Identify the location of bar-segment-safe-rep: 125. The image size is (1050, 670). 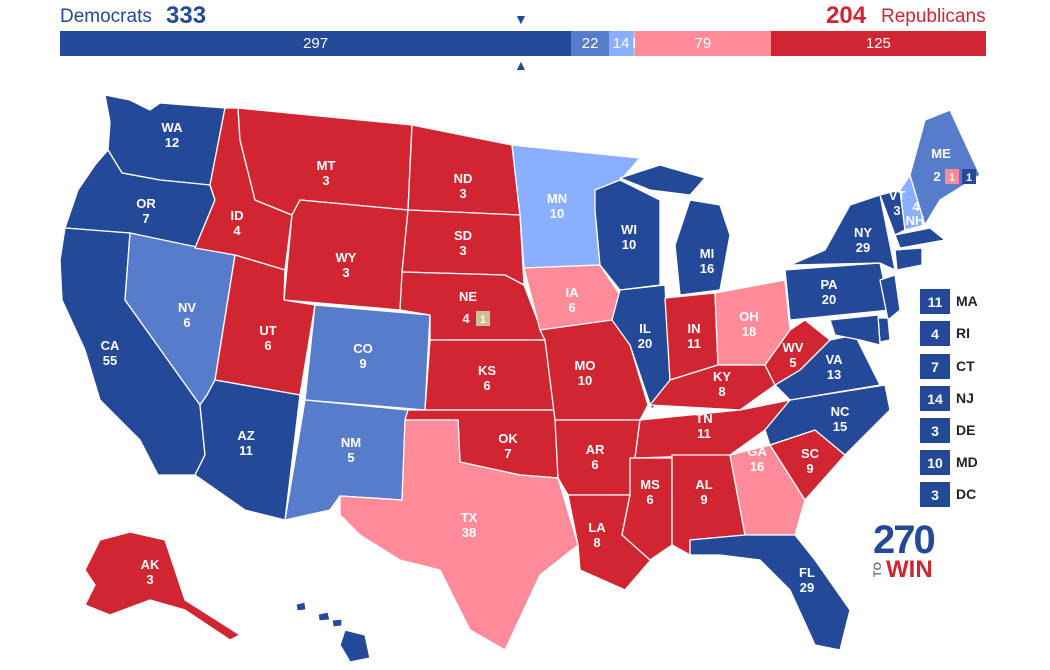
(878, 43).